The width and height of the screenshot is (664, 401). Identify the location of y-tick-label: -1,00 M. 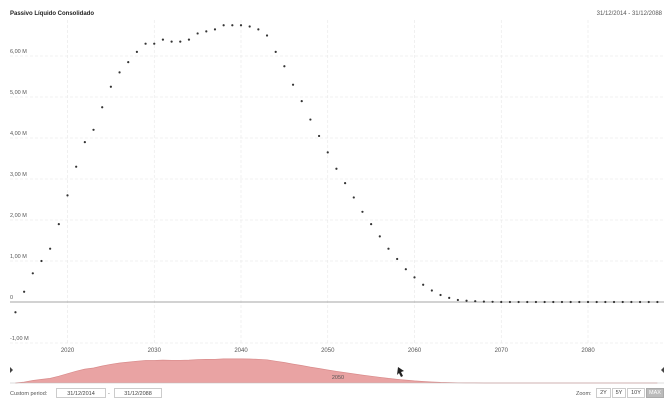
(19, 339).